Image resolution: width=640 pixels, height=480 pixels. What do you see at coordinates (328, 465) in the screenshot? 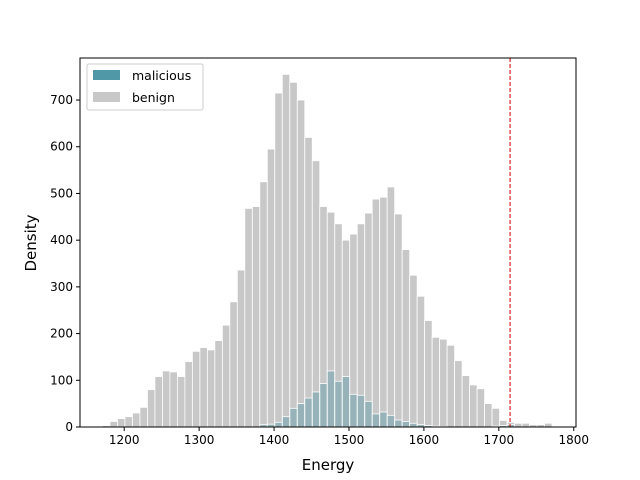
I see `x-axis-label: Energy` at bounding box center [328, 465].